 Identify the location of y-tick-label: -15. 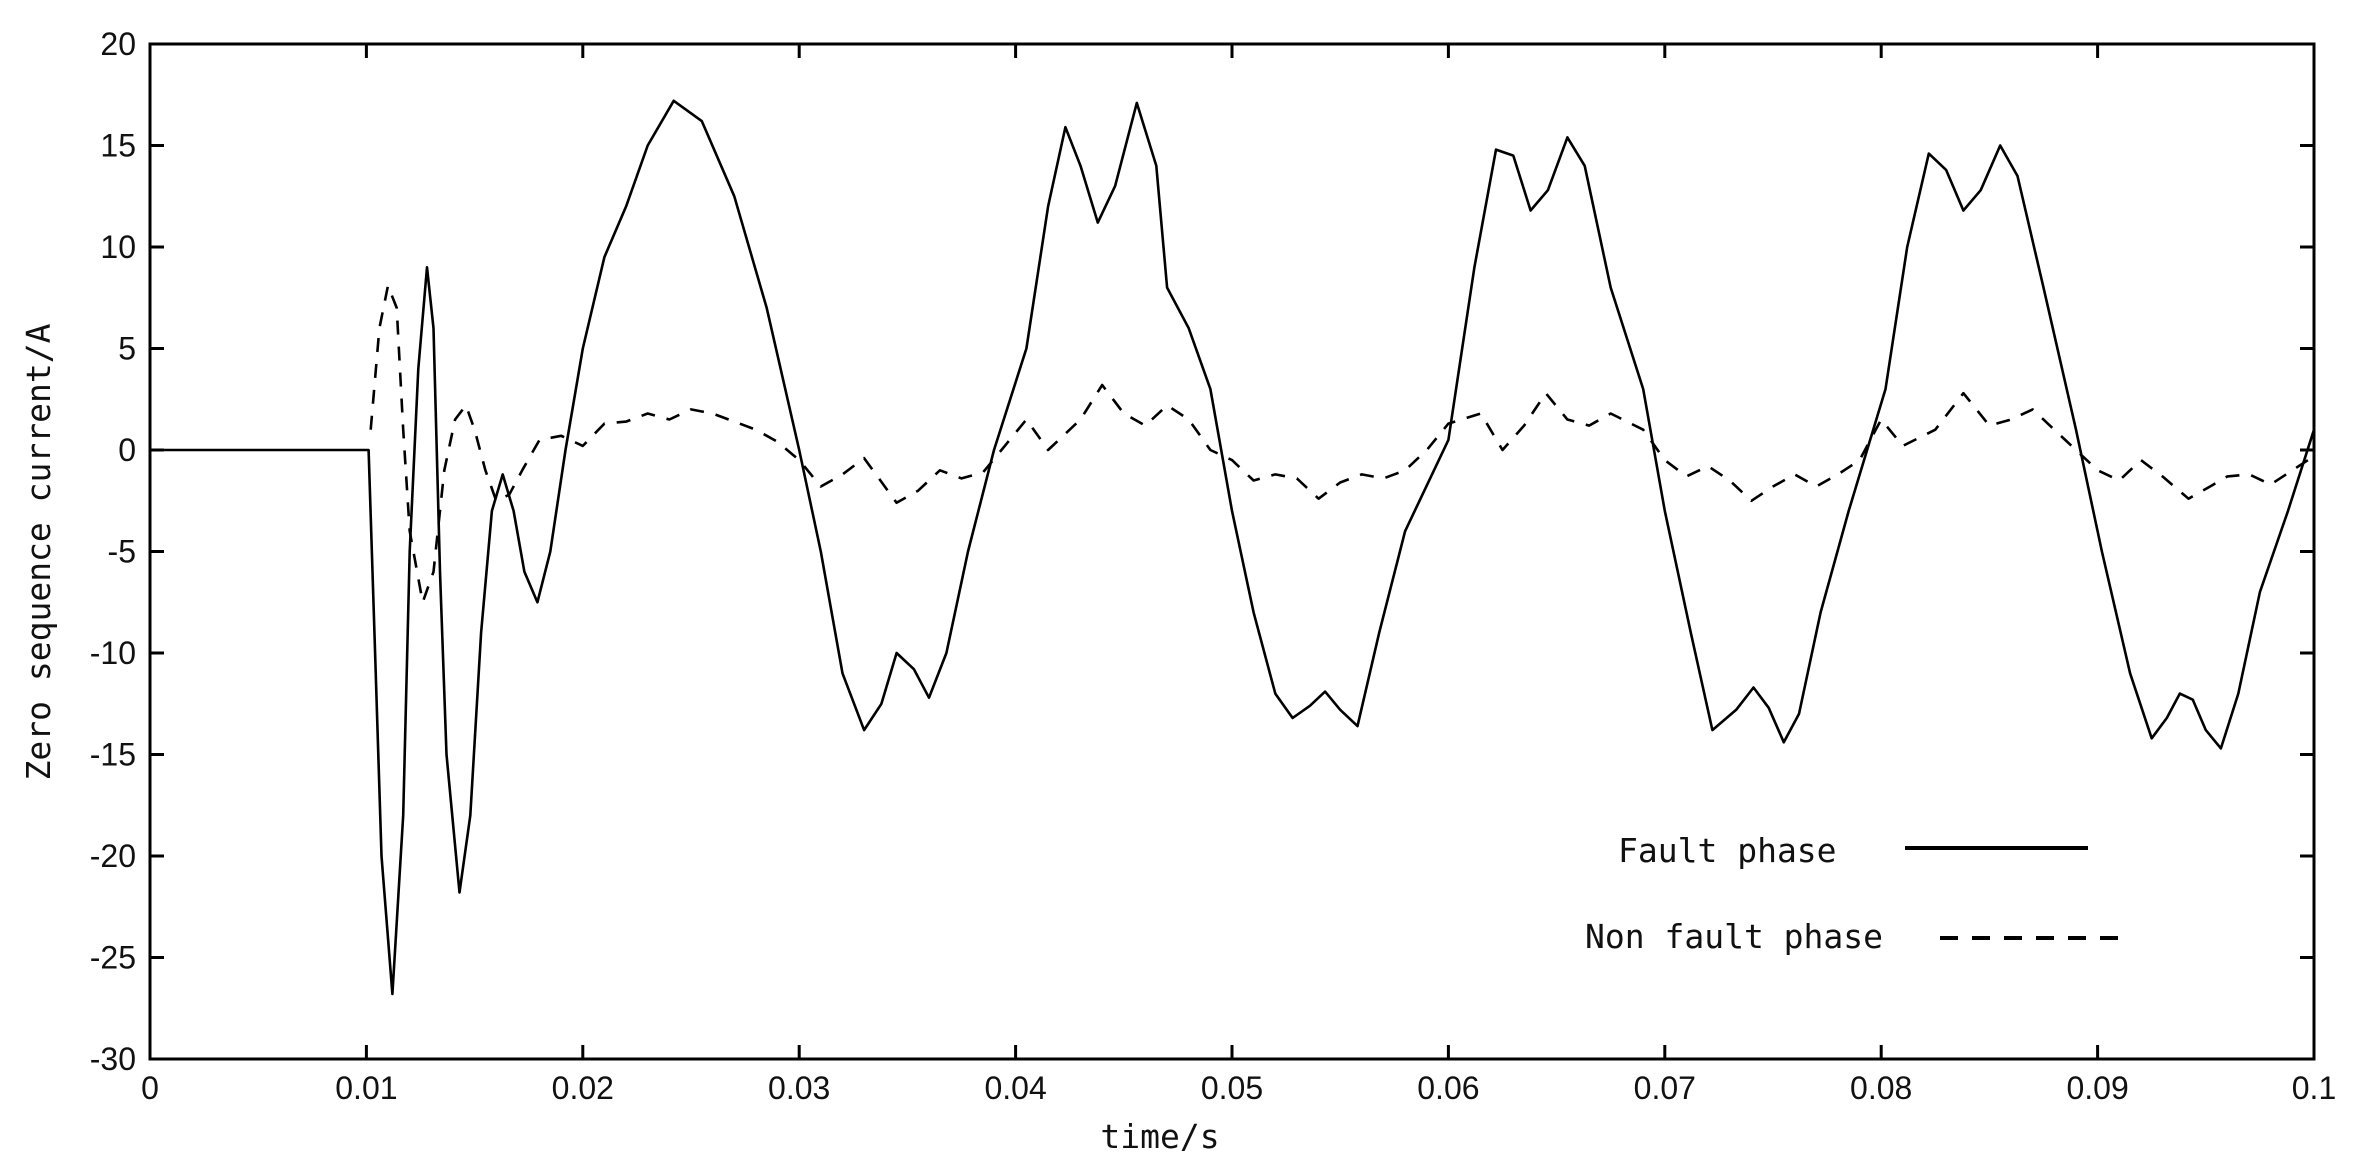
(113, 755).